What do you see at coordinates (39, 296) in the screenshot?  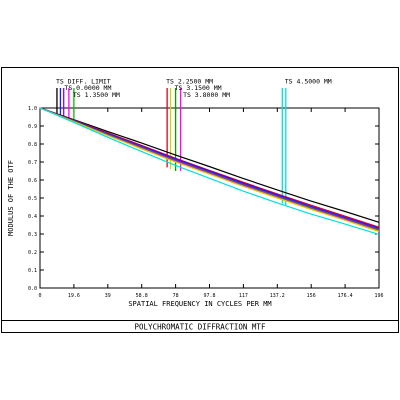 I see `x-tick-label: 0` at bounding box center [39, 296].